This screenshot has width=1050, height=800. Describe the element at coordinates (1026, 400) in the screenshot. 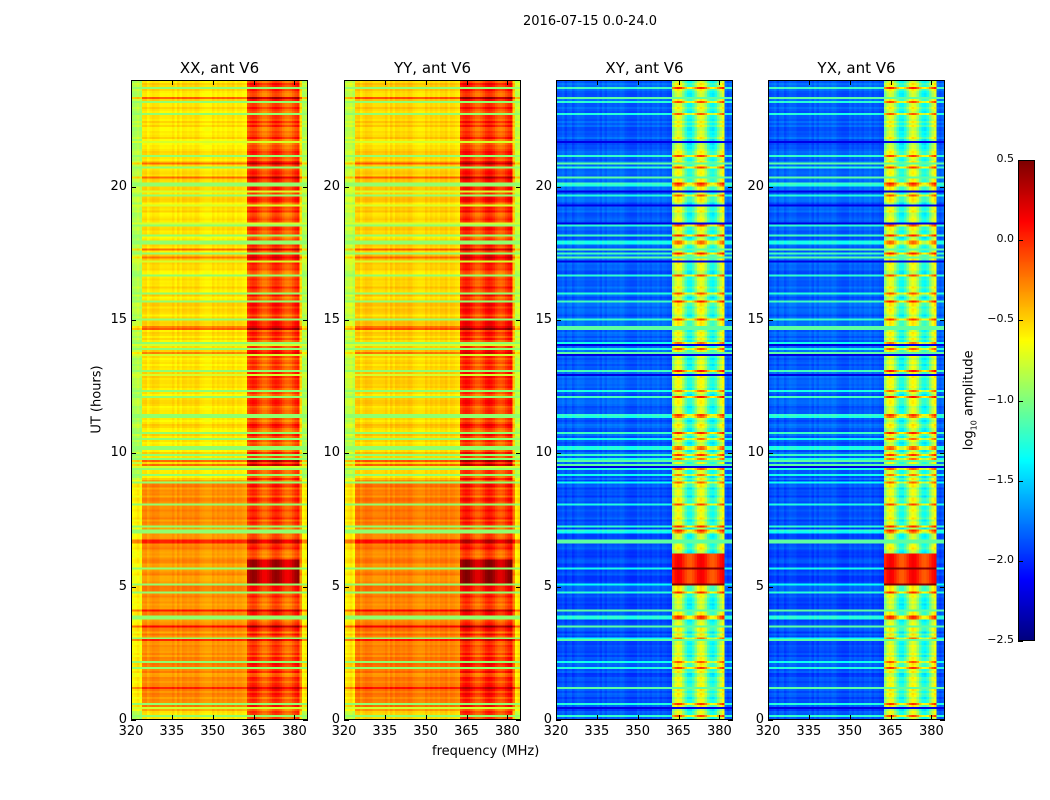

I see `colorbar-gradient` at that location.